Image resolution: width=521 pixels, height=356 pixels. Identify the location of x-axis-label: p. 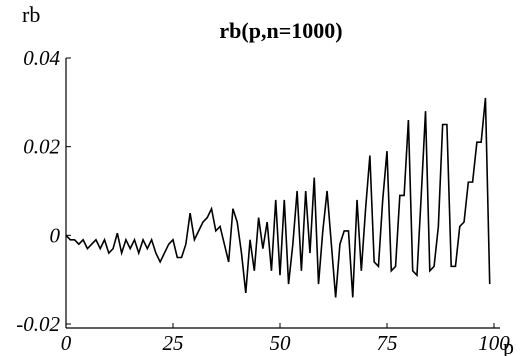
(508, 345).